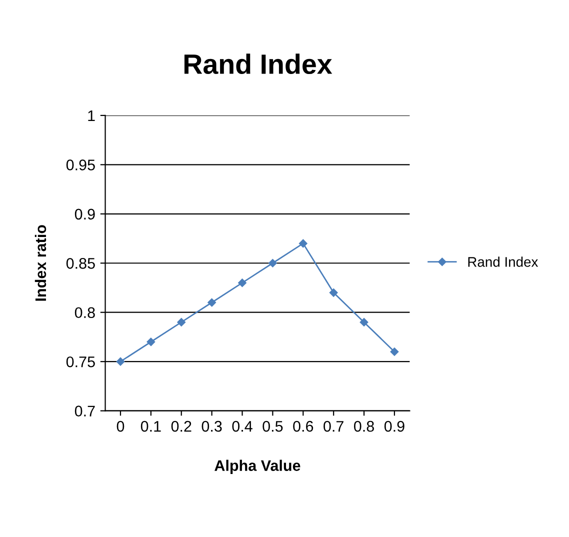  What do you see at coordinates (80, 165) in the screenshot?
I see `y-tick-label: 0.95` at bounding box center [80, 165].